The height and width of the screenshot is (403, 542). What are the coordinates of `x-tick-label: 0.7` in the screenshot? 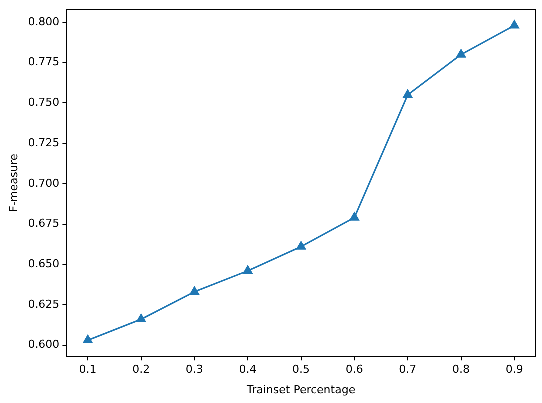 It's located at (408, 369).